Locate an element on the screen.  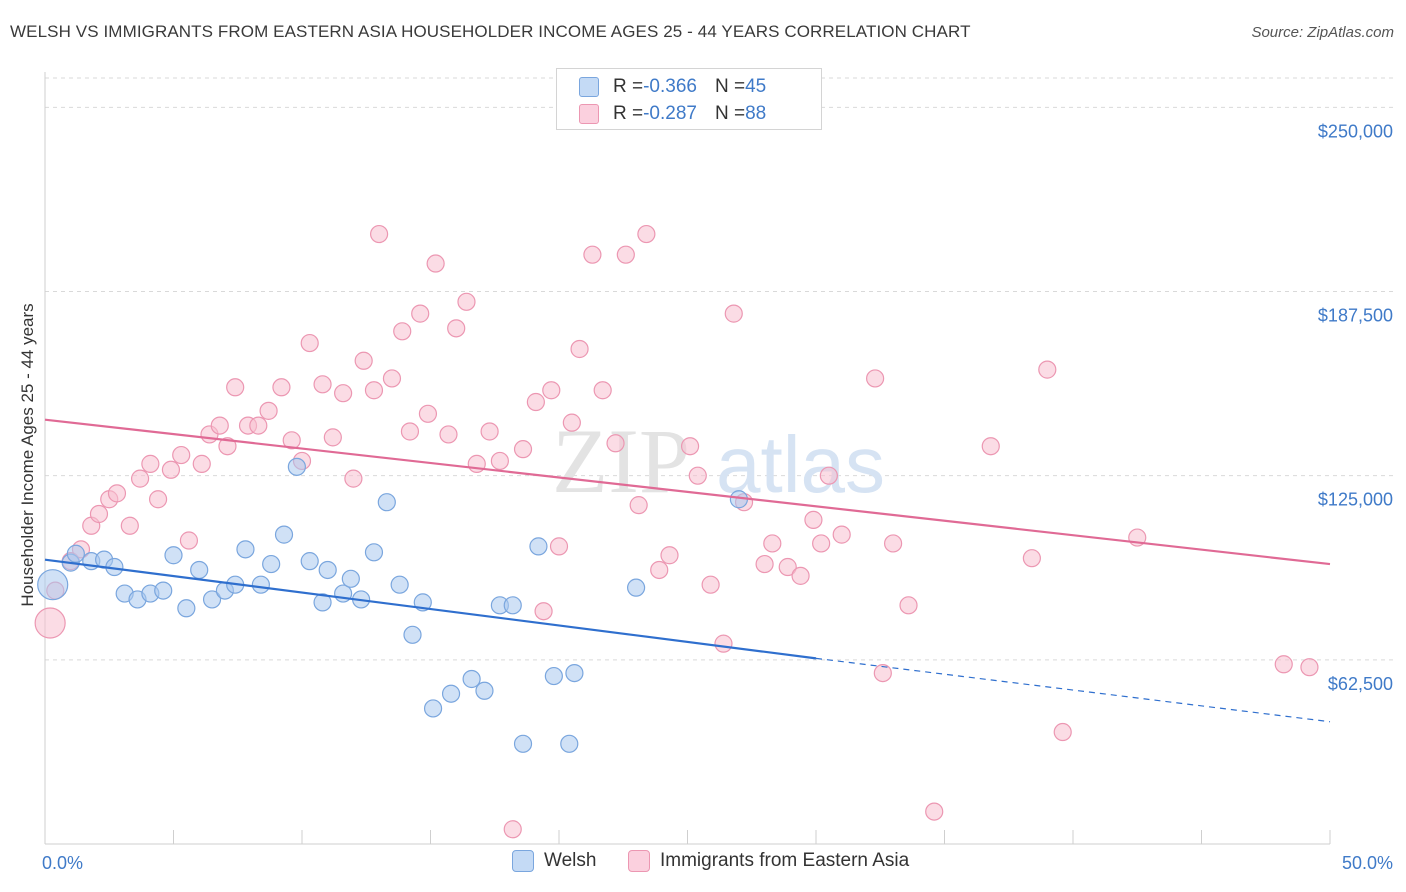
stats-legend: R = -0.366 N = 45 R = -0.287 N = 88 is located at coordinates (689, 99).